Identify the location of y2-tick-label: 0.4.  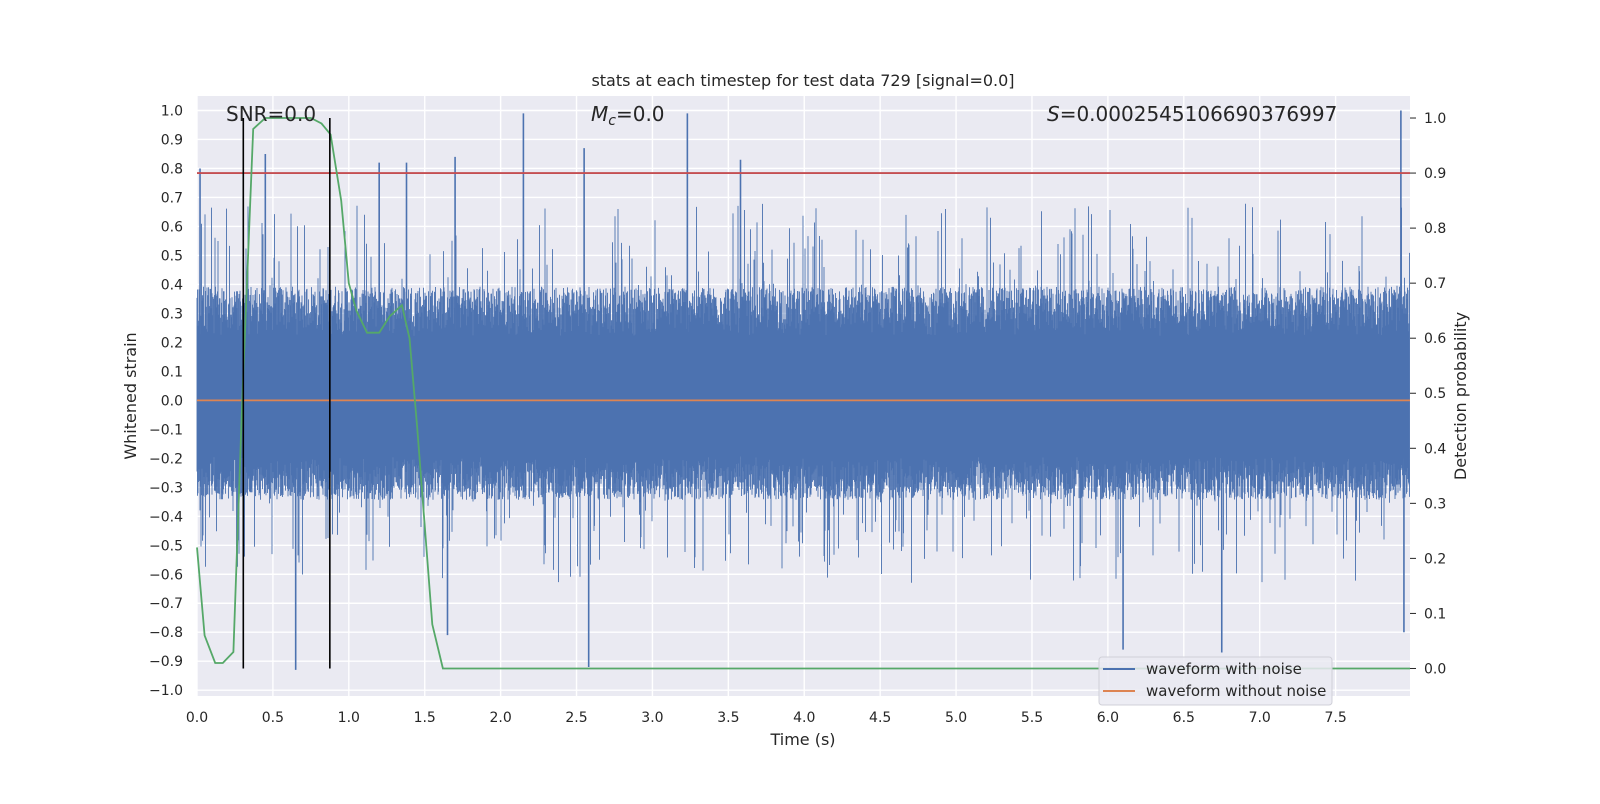
(1435, 449).